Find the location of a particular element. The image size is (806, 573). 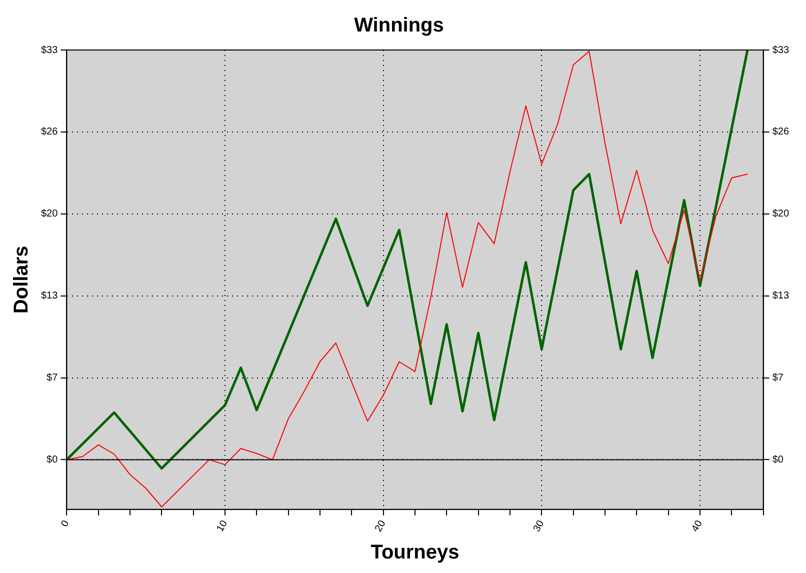

y2-tick-label: $0 is located at coordinates (778, 460).